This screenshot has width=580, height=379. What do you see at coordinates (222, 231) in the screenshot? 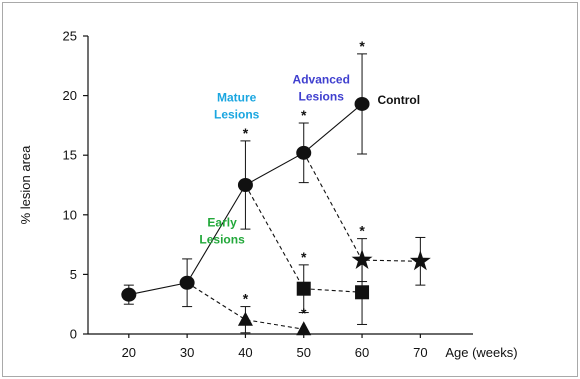
I see `annotation-early: Early Lesions` at bounding box center [222, 231].